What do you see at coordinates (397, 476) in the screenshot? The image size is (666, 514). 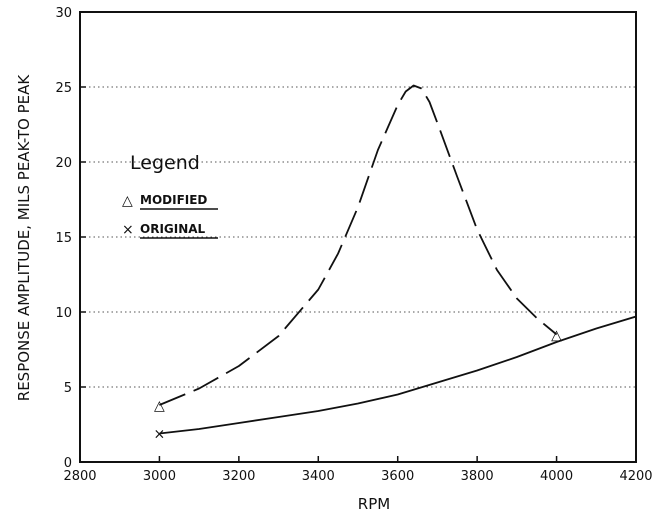 I see `x-tick-label-3600: 3600` at bounding box center [397, 476].